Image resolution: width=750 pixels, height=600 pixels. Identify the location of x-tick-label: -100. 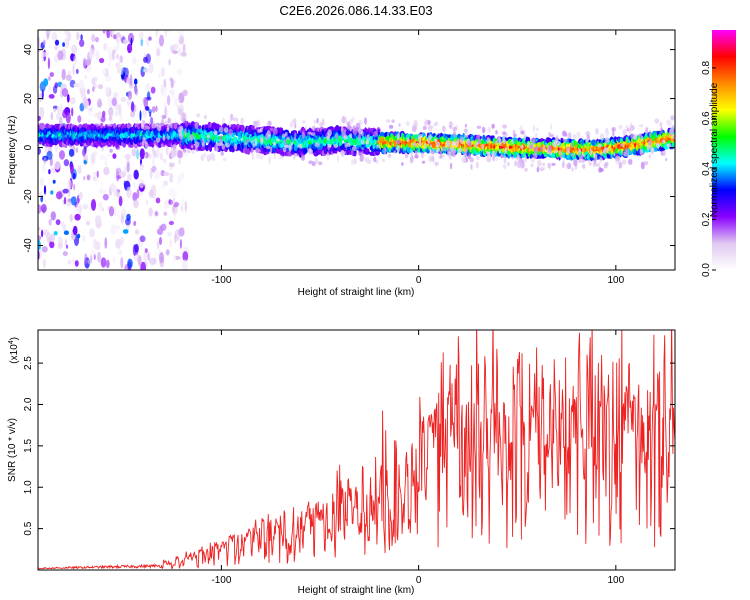
(221, 280).